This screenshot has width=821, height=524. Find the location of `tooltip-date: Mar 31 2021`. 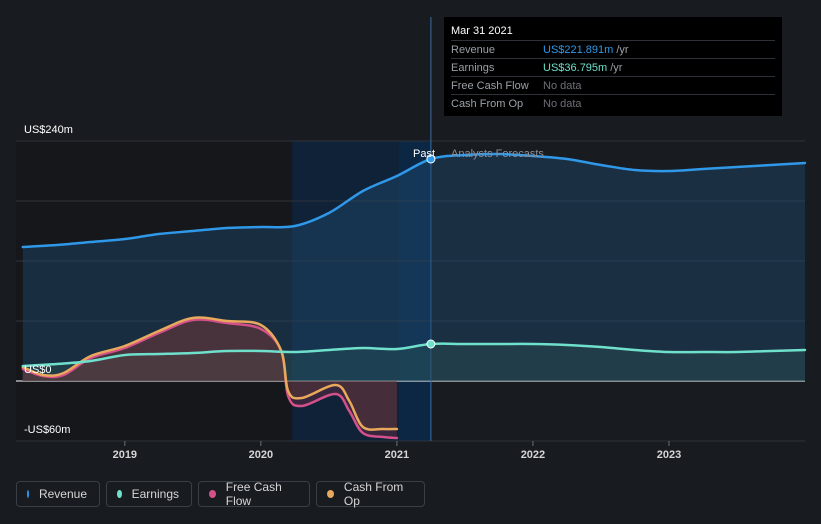

tooltip-date: Mar 31 2021 is located at coordinates (482, 31).